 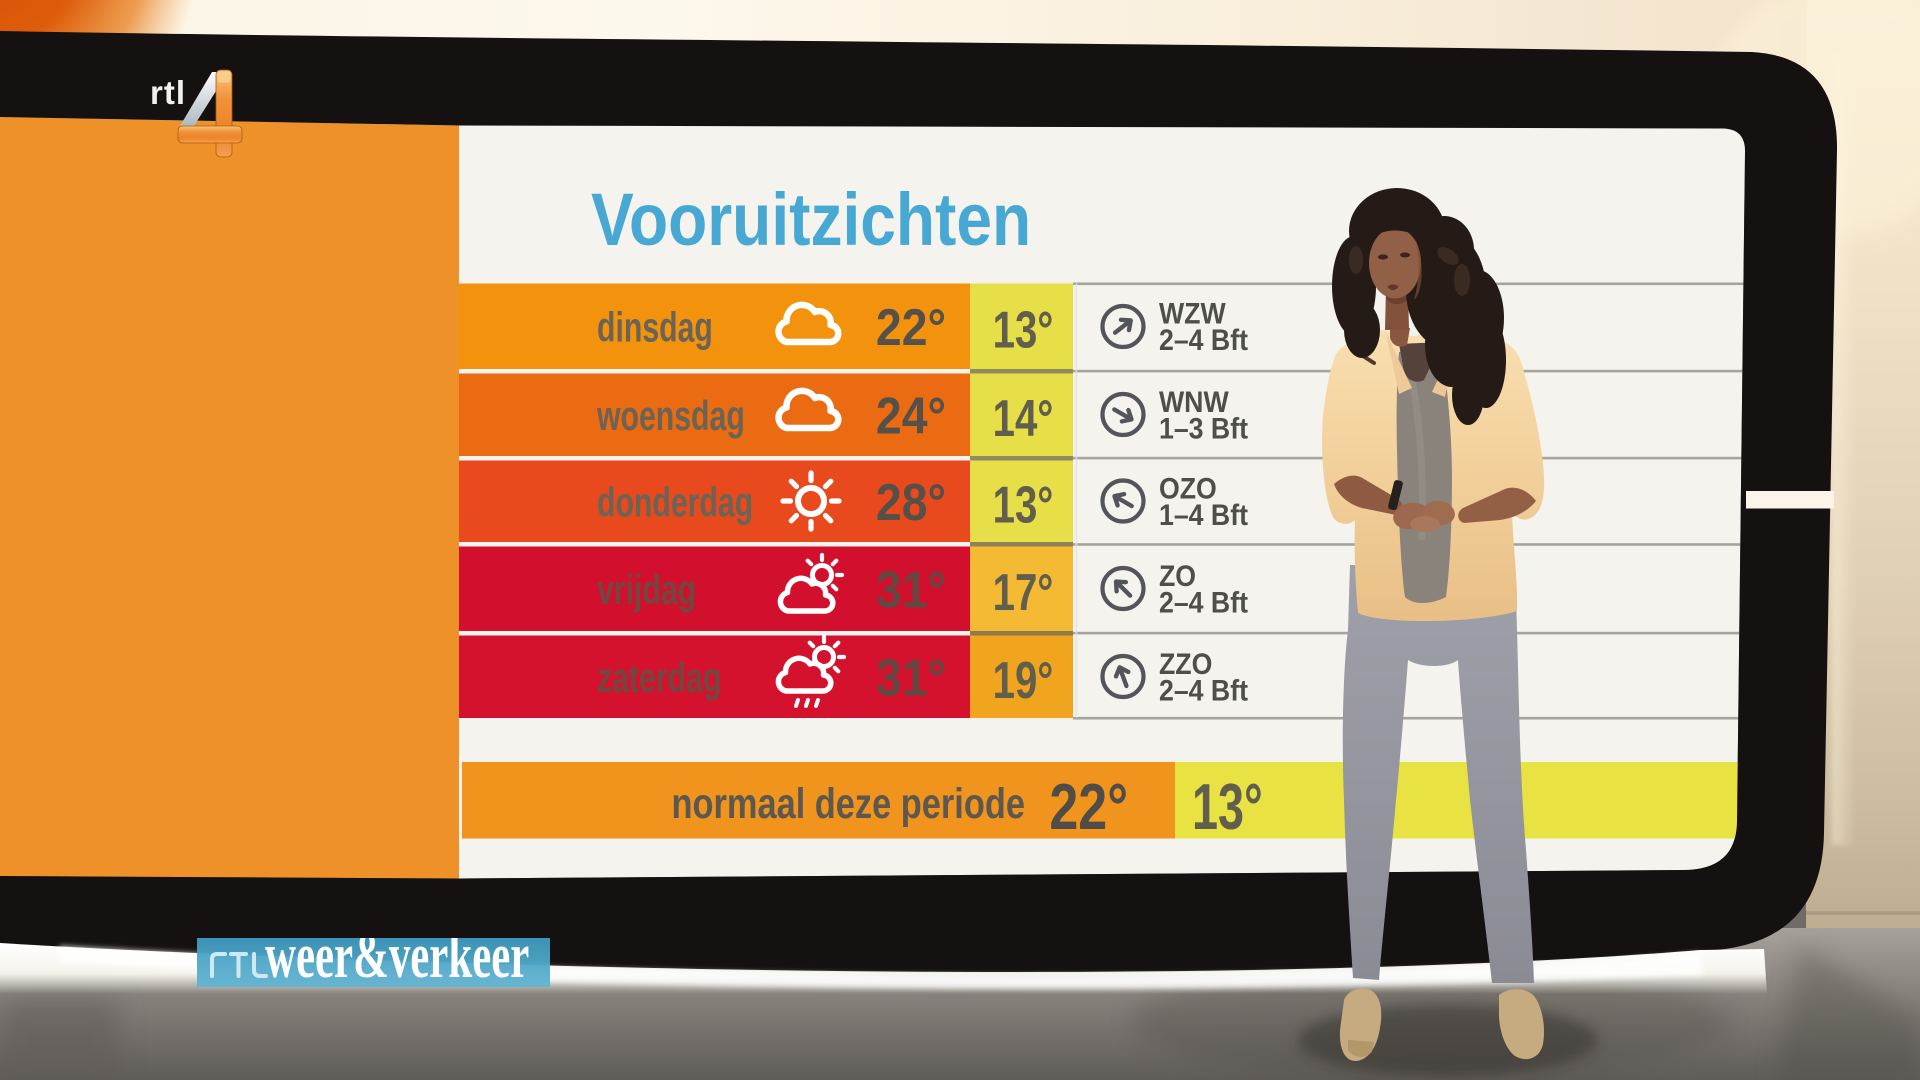 What do you see at coordinates (848, 803) in the screenshot?
I see `svg-text: normaal deze periode` at bounding box center [848, 803].